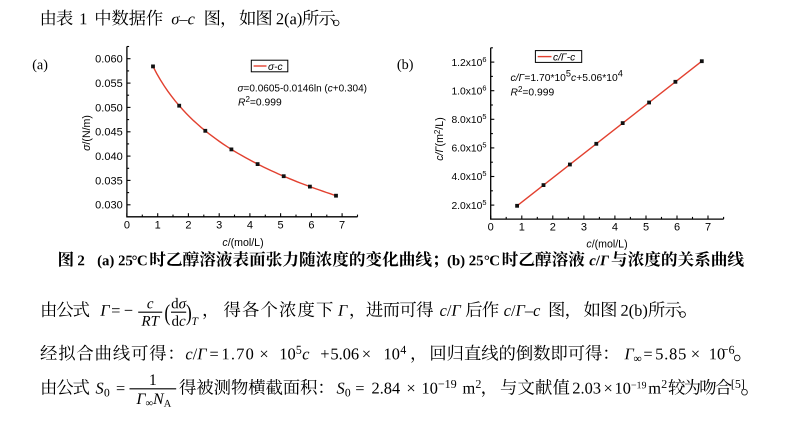 This screenshot has width=787, height=429. What do you see at coordinates (439, 138) in the screenshot?
I see `svg-text: c/Γ(m2/L)` at bounding box center [439, 138].